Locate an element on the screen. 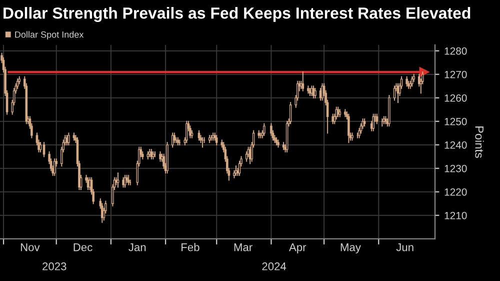 This screenshot has height=281, width=500. text: 2024 is located at coordinates (274, 266).